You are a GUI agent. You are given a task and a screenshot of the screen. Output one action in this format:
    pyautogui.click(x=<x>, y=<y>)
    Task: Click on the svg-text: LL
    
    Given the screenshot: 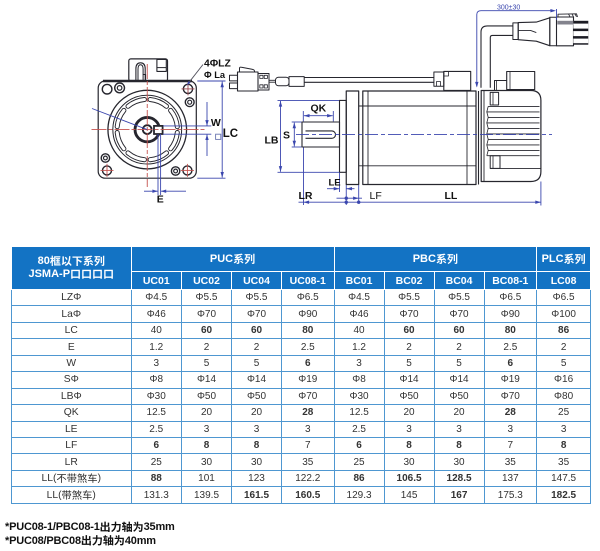 What is the action you would take?
    pyautogui.click(x=451, y=196)
    